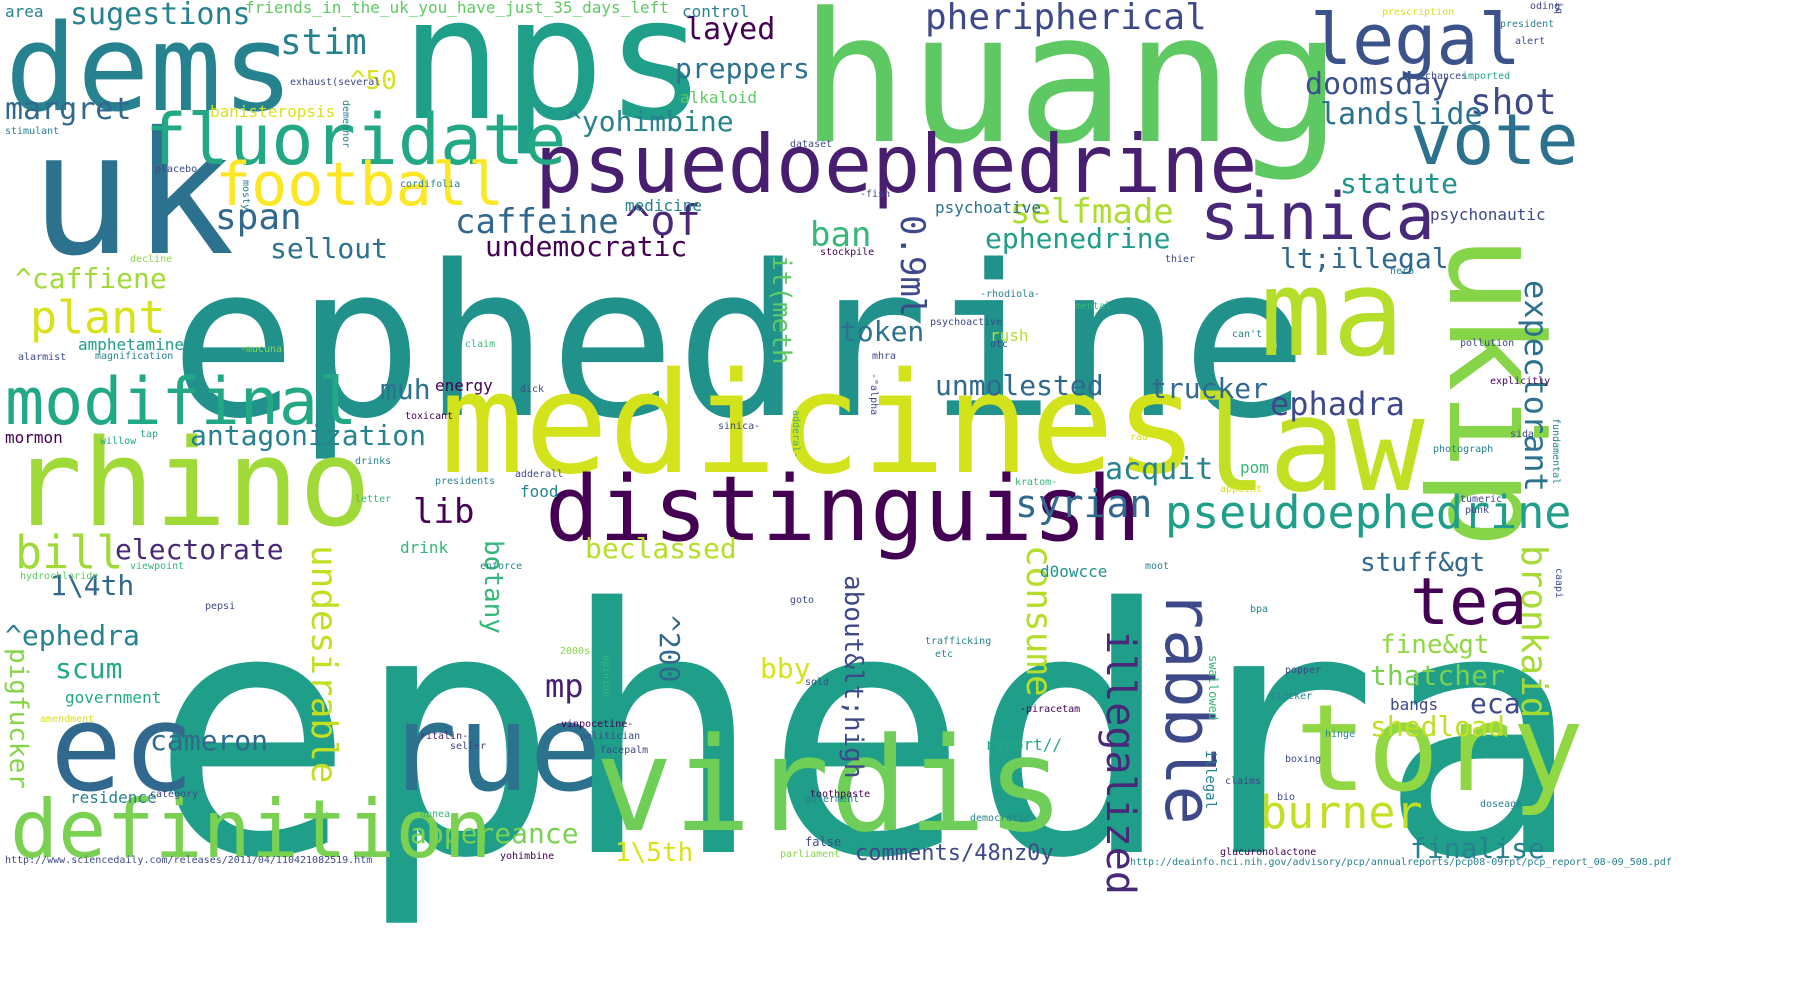  What do you see at coordinates (1209, 388) in the screenshot?
I see `word-trucker: trucker` at bounding box center [1209, 388].